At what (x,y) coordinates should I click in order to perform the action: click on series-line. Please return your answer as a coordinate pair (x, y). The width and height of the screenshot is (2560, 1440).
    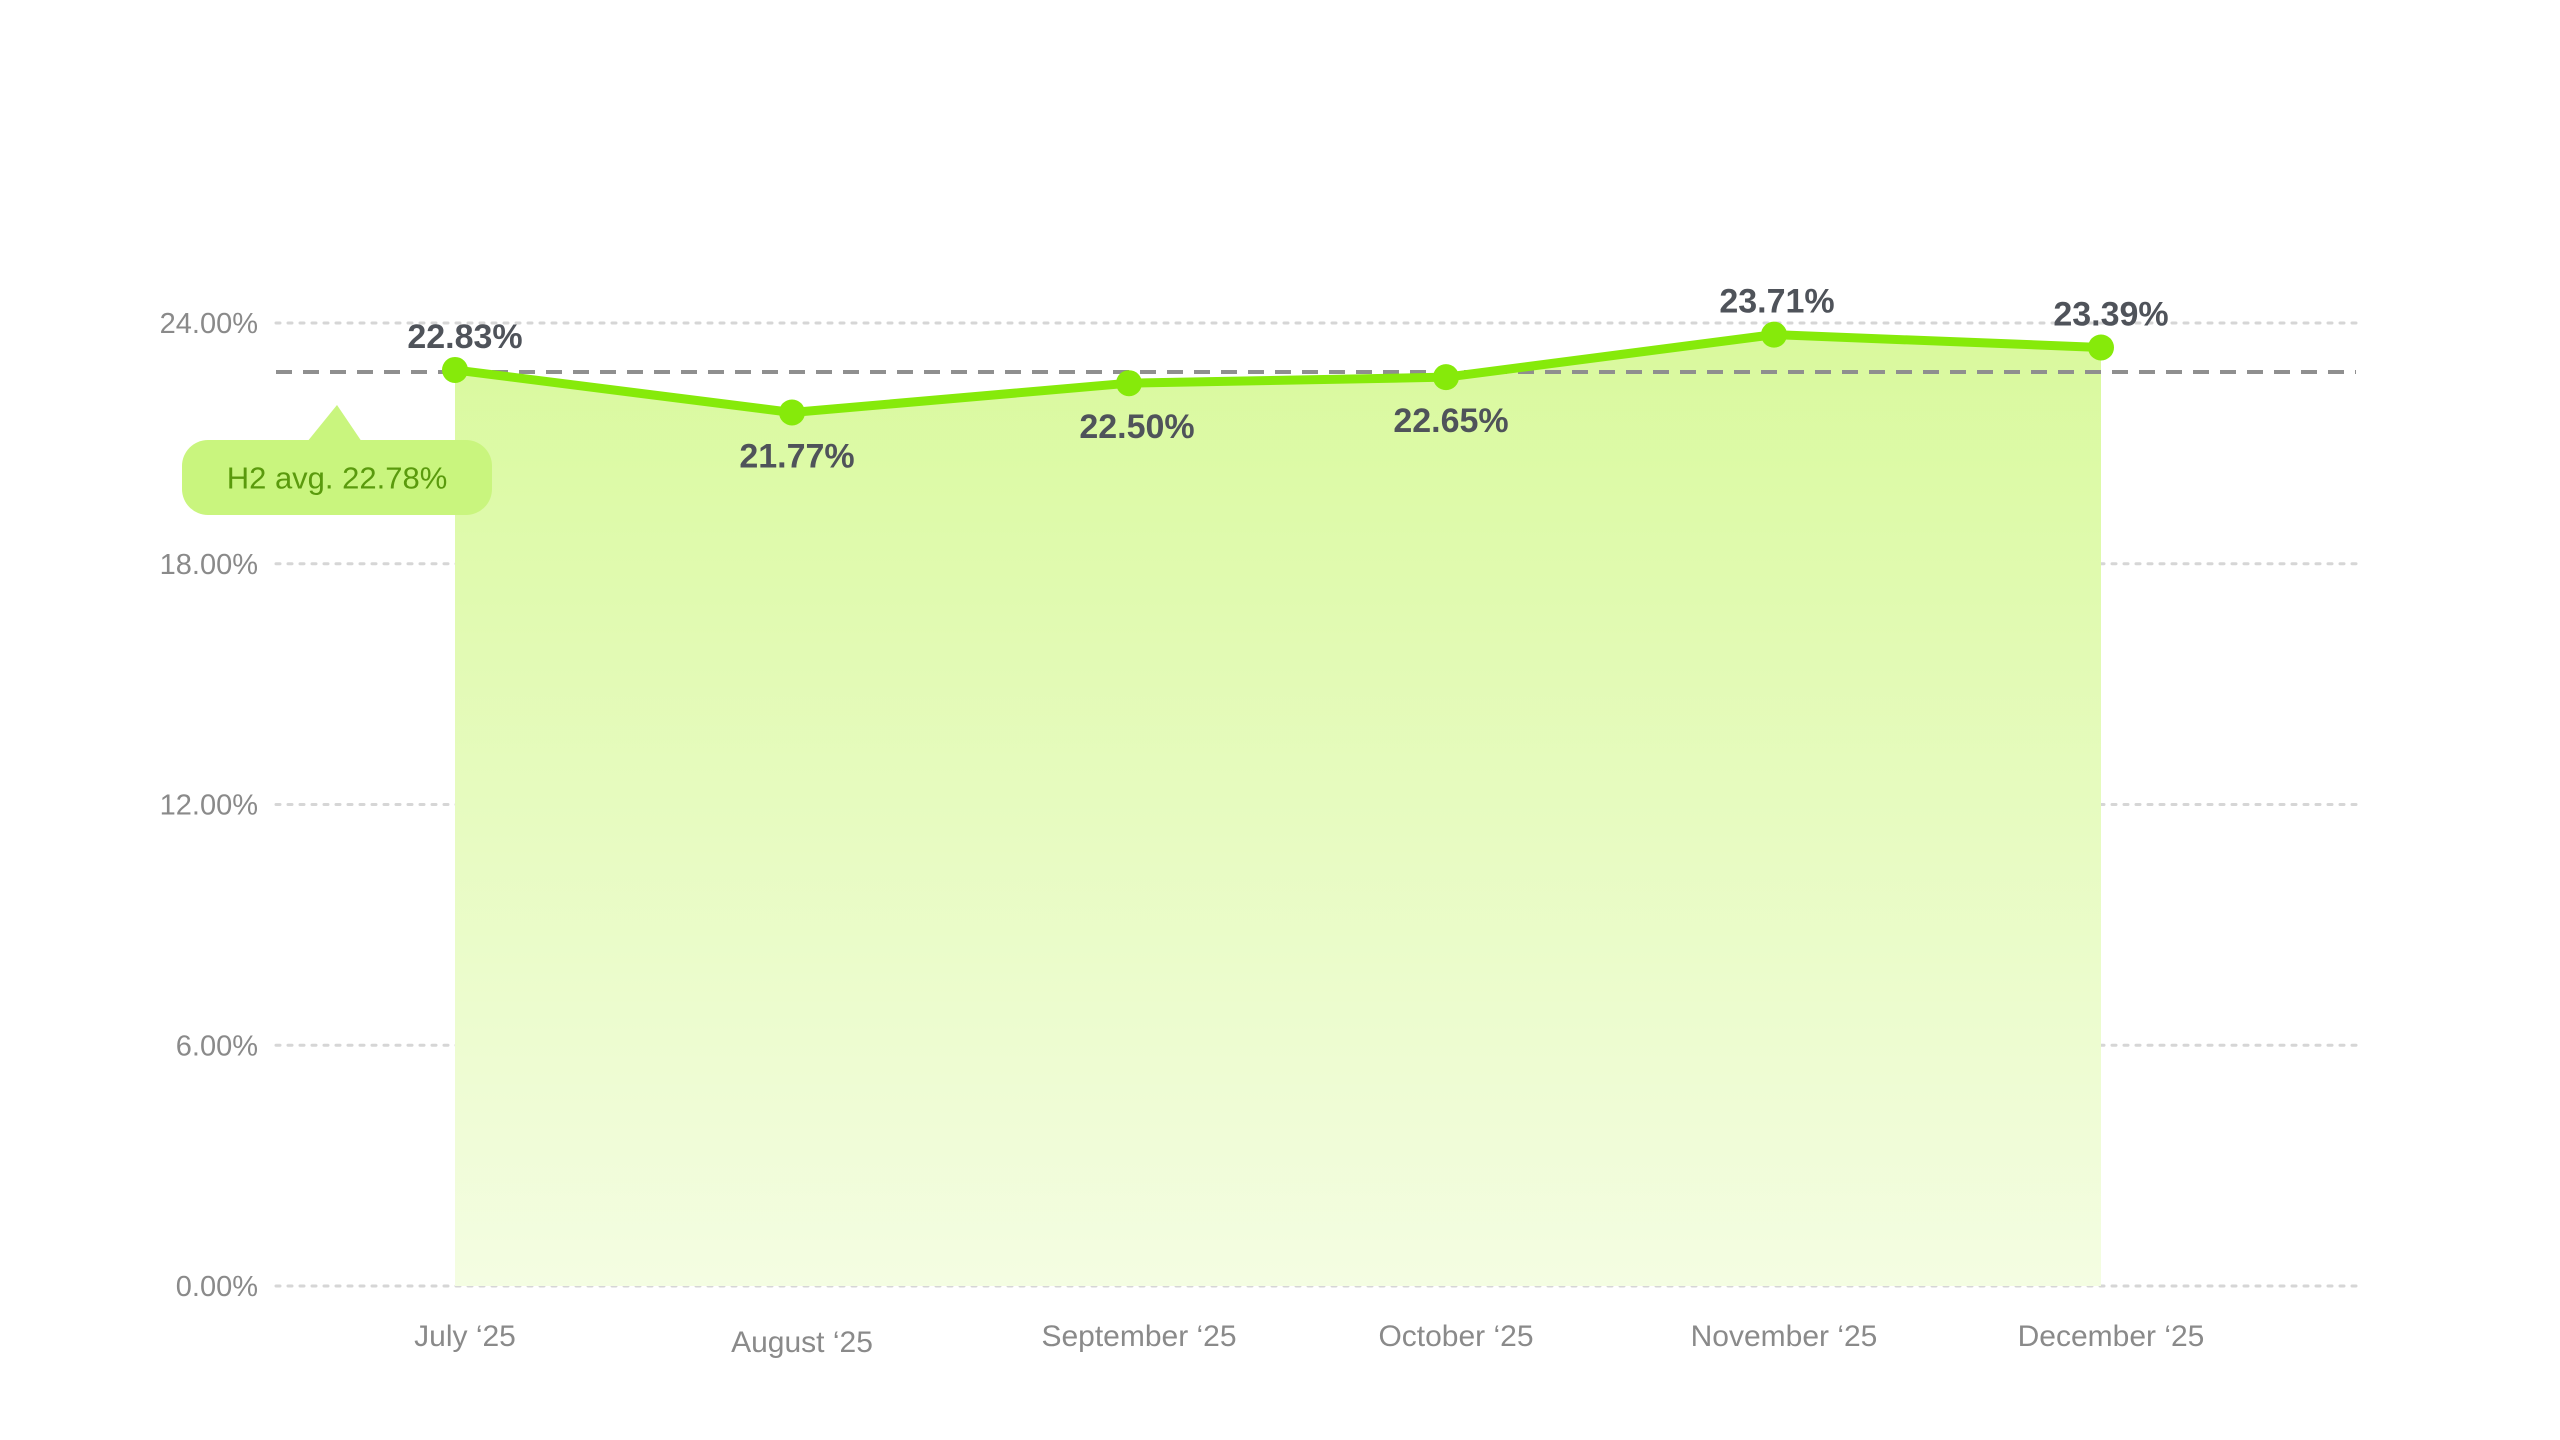
    Looking at the image, I should click on (1278, 373).